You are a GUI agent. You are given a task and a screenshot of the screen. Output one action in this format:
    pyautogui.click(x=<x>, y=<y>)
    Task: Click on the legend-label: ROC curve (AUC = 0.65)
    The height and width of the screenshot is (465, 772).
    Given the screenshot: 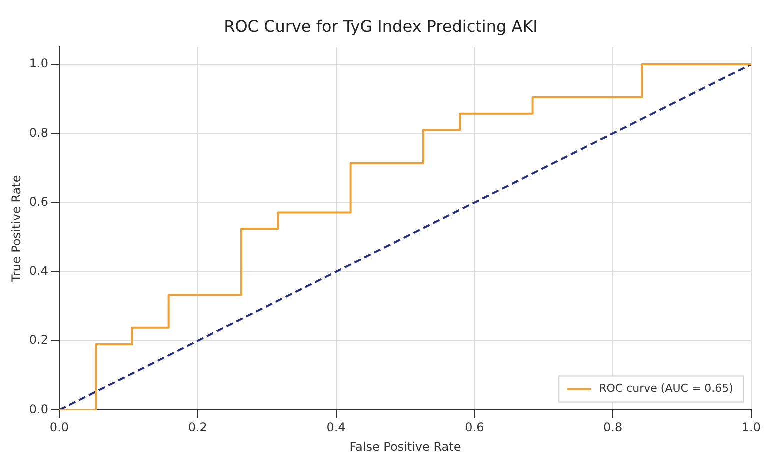 What is the action you would take?
    pyautogui.click(x=666, y=389)
    